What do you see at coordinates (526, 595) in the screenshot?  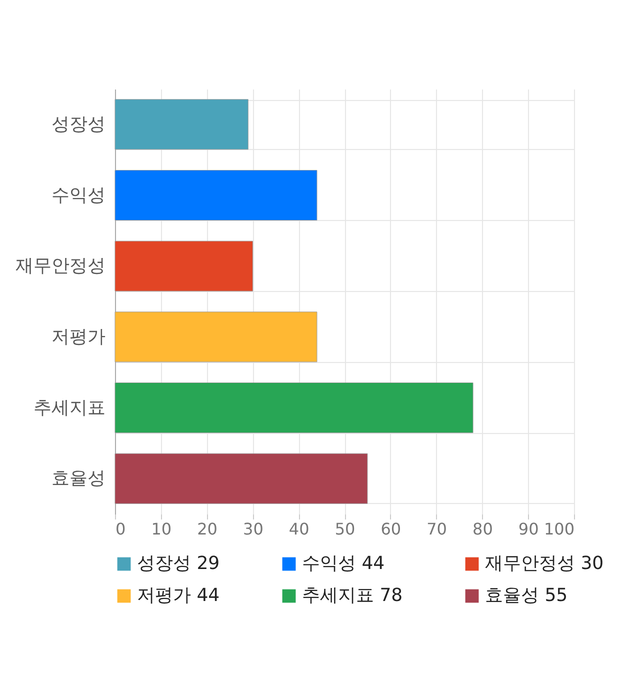 I see `legend-label: 효율성 55` at bounding box center [526, 595].